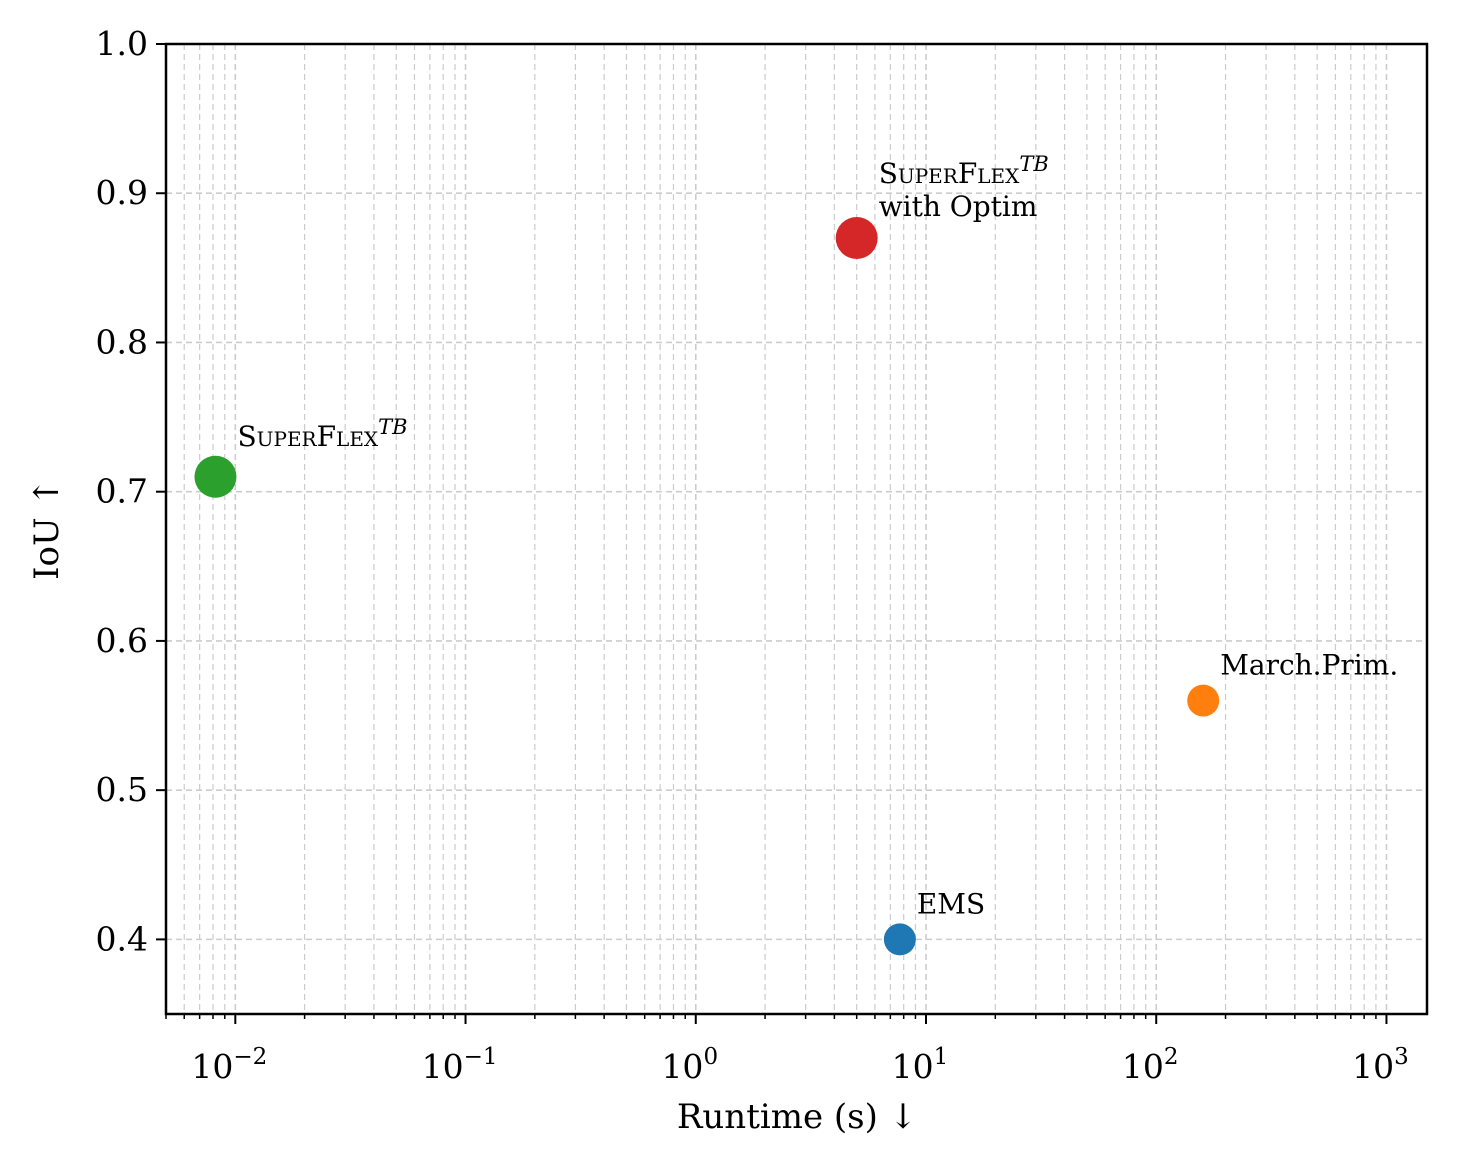  What do you see at coordinates (1150, 1065) in the screenshot?
I see `x-tick-label: 10²` at bounding box center [1150, 1065].